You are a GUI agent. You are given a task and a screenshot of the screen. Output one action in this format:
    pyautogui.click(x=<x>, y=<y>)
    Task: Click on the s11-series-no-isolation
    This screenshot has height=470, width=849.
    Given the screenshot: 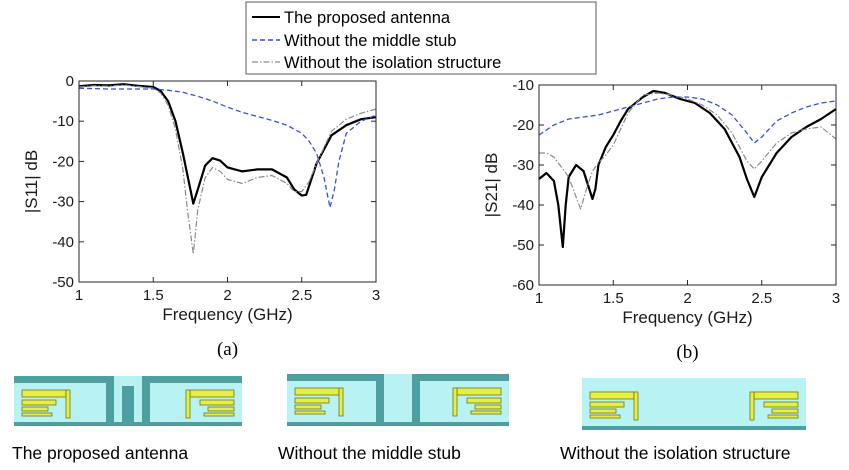 What is the action you would take?
    pyautogui.click(x=227, y=169)
    